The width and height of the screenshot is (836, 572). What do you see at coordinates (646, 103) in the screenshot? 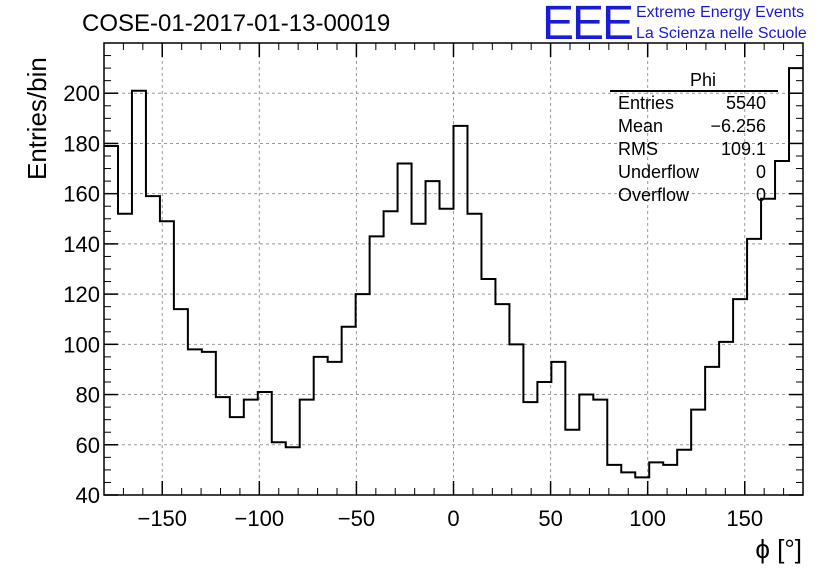
I see `stats-label: Entries` at bounding box center [646, 103].